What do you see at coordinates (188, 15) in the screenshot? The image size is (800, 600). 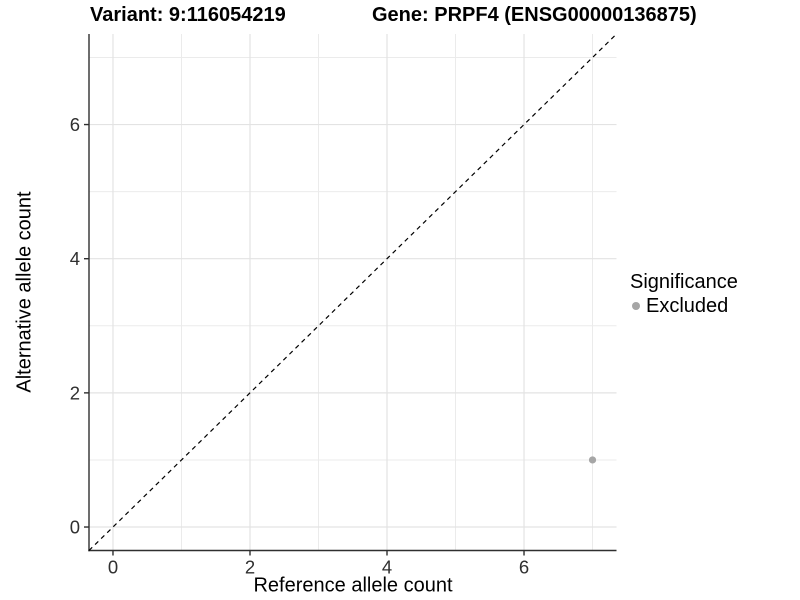 I see `plot-title-variant: Variant: 9:116054219` at bounding box center [188, 15].